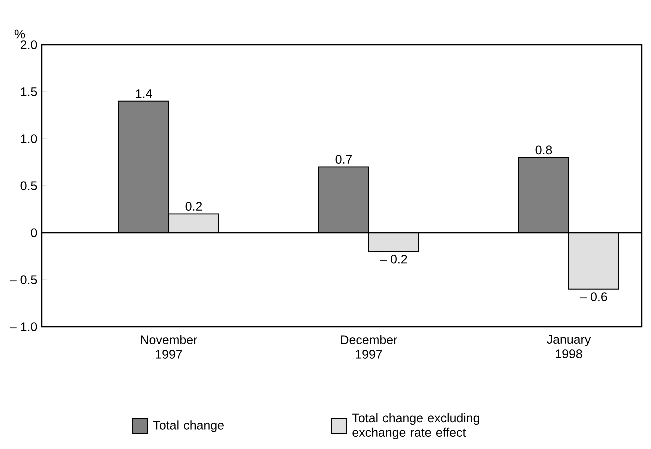  I want to click on y-tick-label: 0, so click(34, 233).